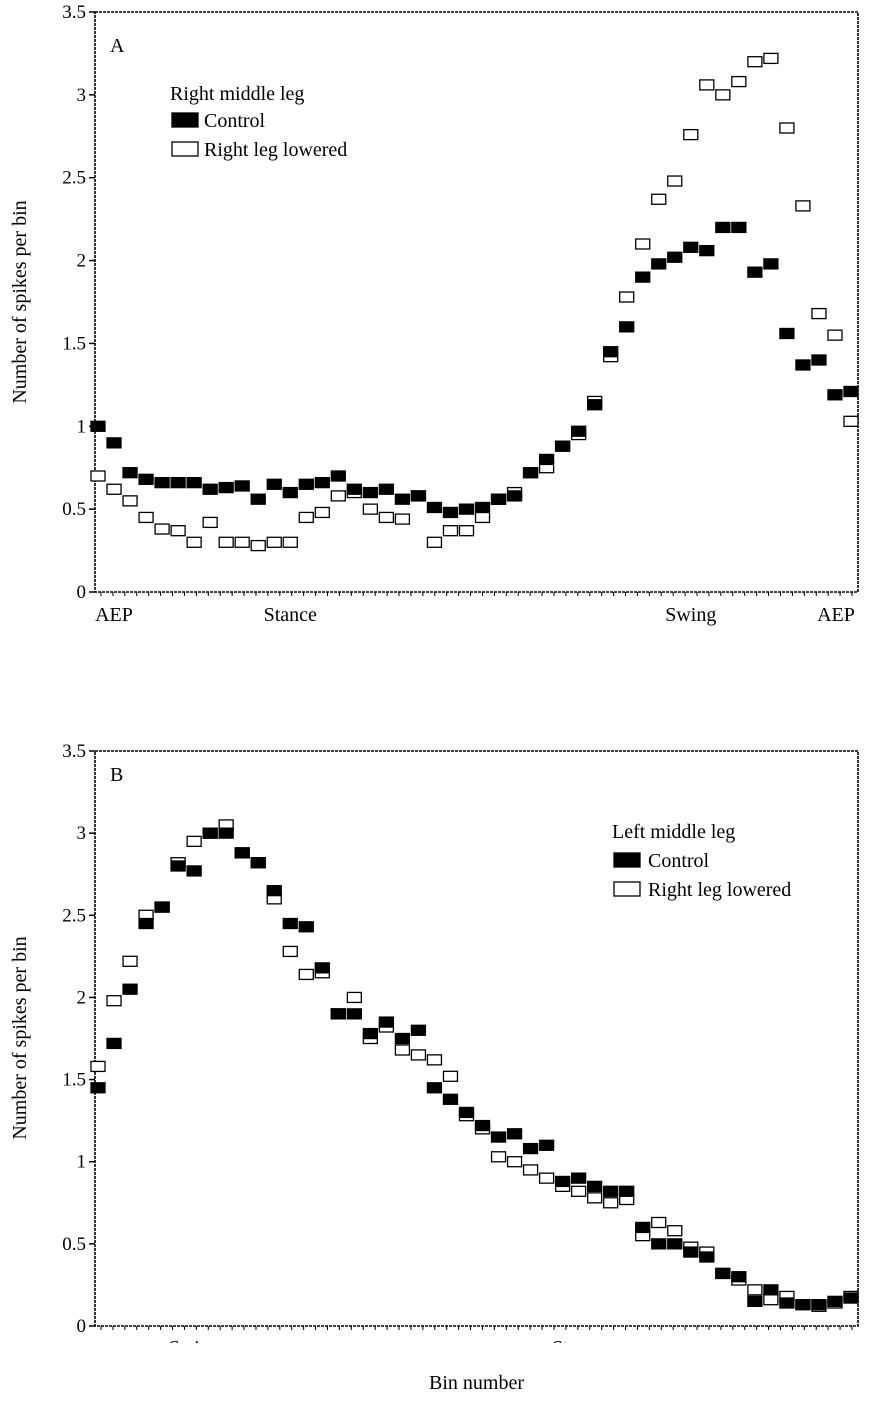 This screenshot has width=873, height=1403. Describe the element at coordinates (719, 890) in the screenshot. I see `legend-label: Right leg lowered` at that location.